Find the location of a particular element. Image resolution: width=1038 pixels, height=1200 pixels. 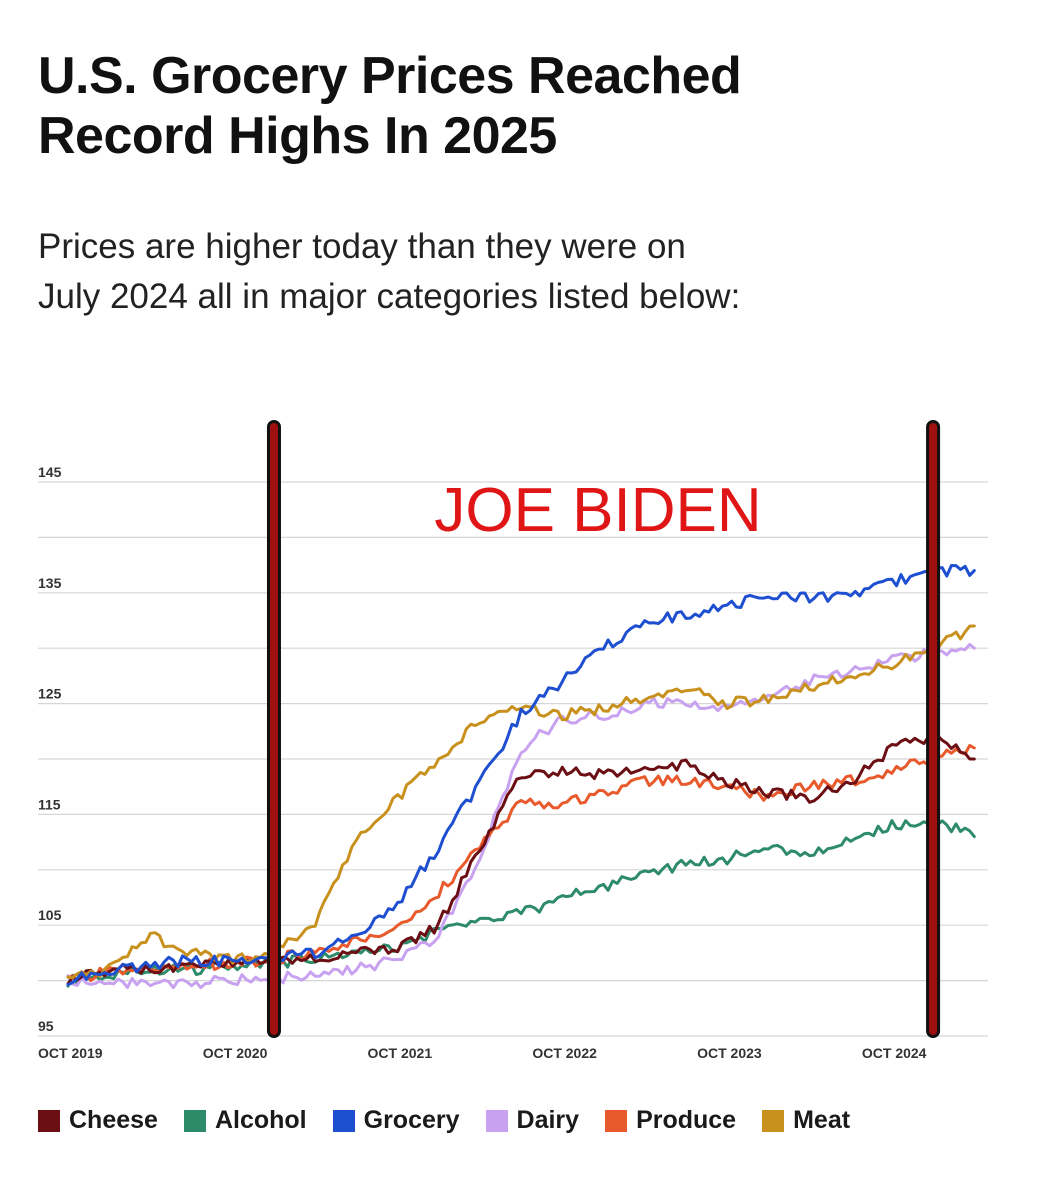

y-tick-label: 125 is located at coordinates (50, 694).